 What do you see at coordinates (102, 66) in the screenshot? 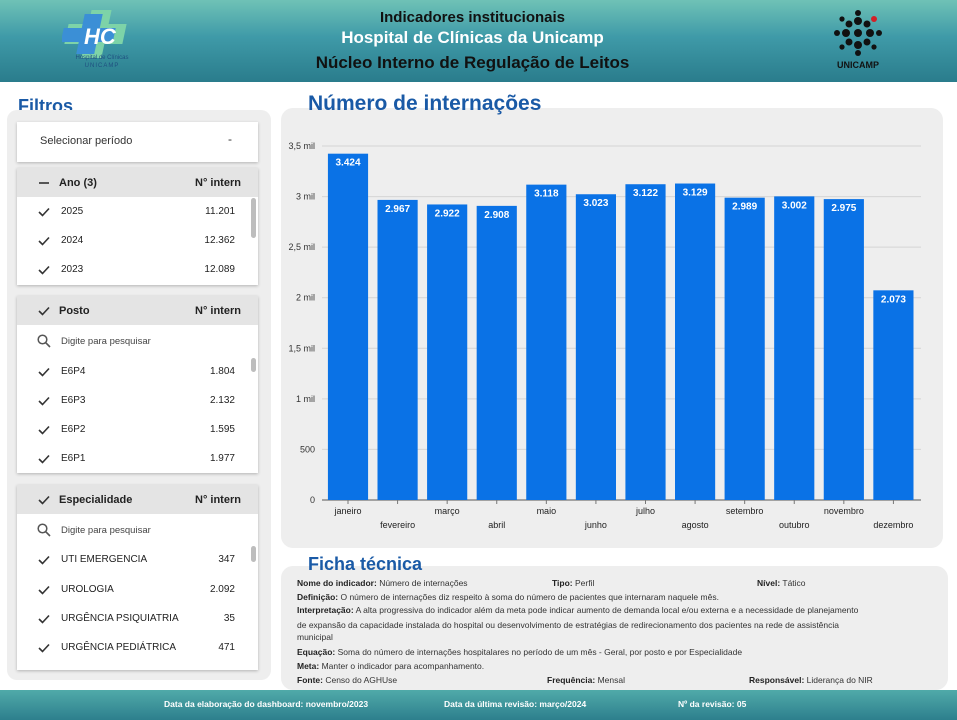
I see `hc-logo-subtitle-2: UNICAMP` at bounding box center [102, 66].